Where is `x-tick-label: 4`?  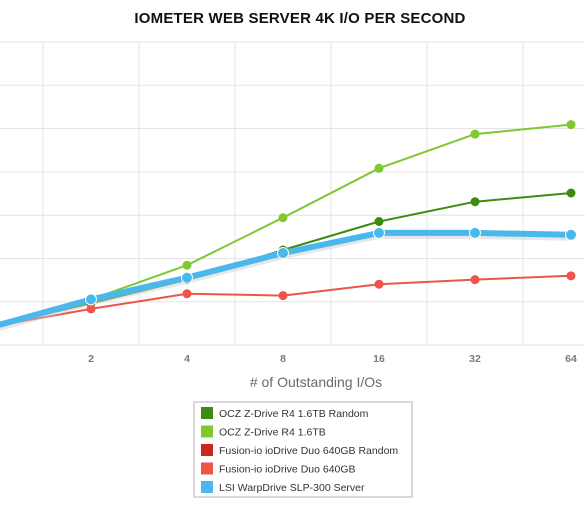
x-tick-label: 4 is located at coordinates (187, 359).